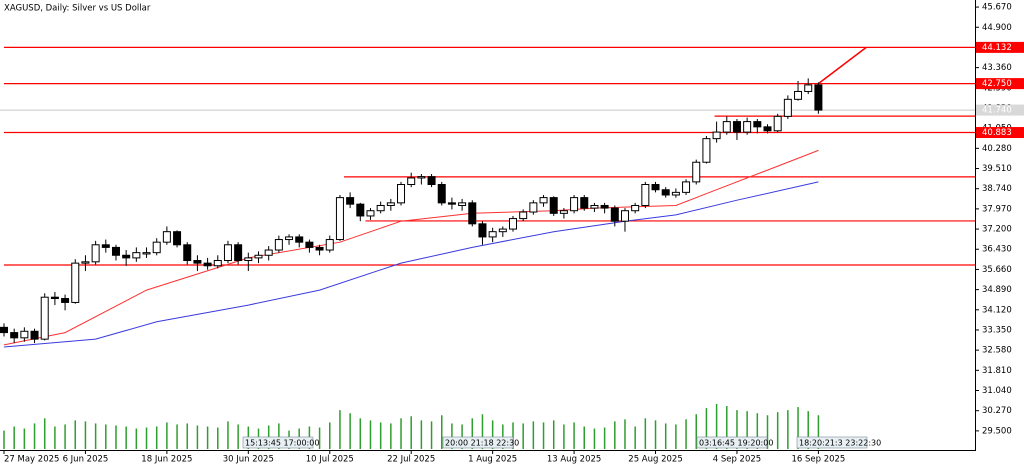 The image size is (1024, 466). I want to click on trend-line, so click(842, 65).